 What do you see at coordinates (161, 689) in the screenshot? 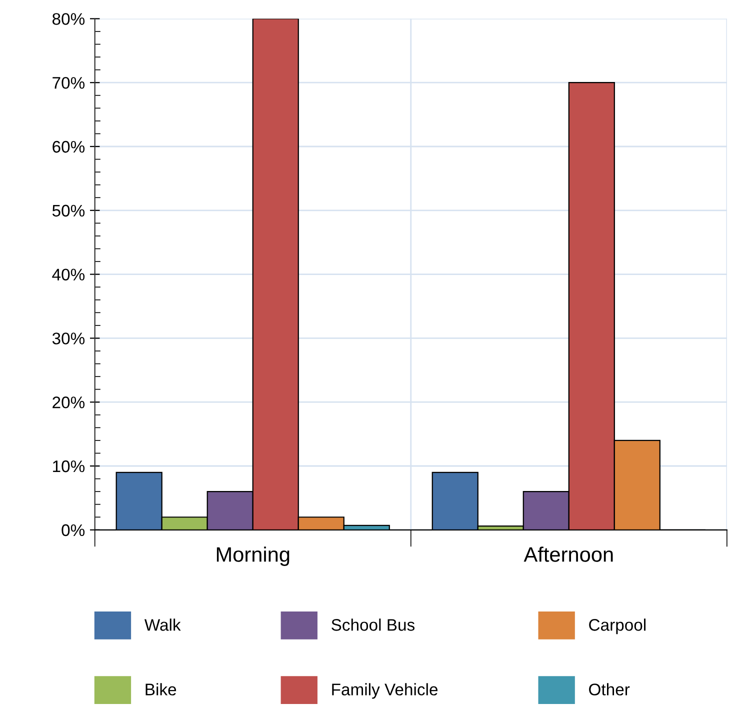
I see `legend-label: Bike` at bounding box center [161, 689].